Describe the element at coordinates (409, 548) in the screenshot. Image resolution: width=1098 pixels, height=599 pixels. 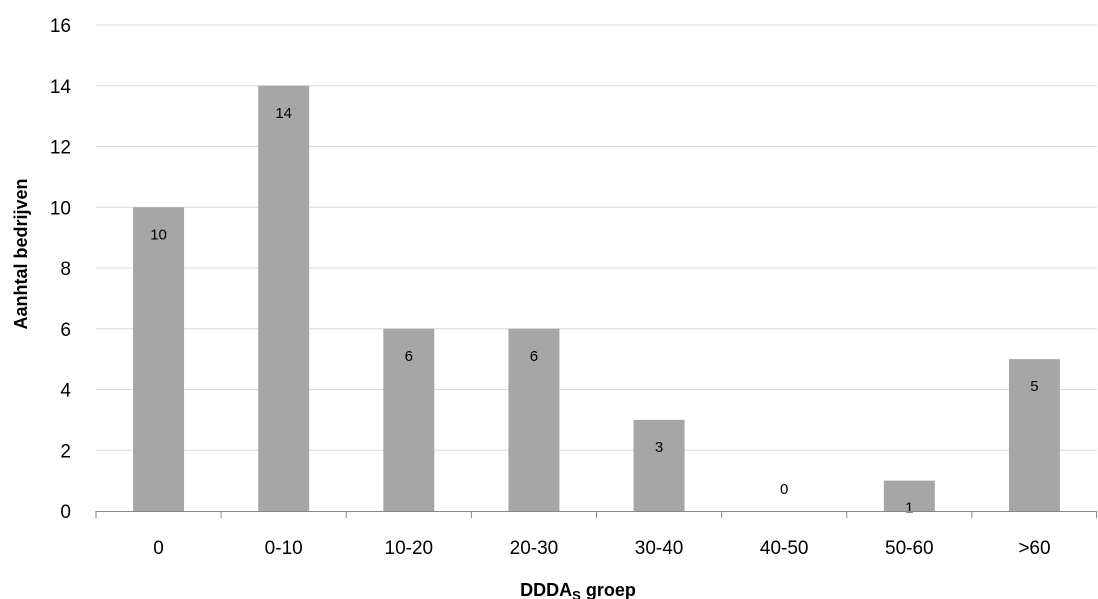
I see `x-tick-label: 10-20` at that location.